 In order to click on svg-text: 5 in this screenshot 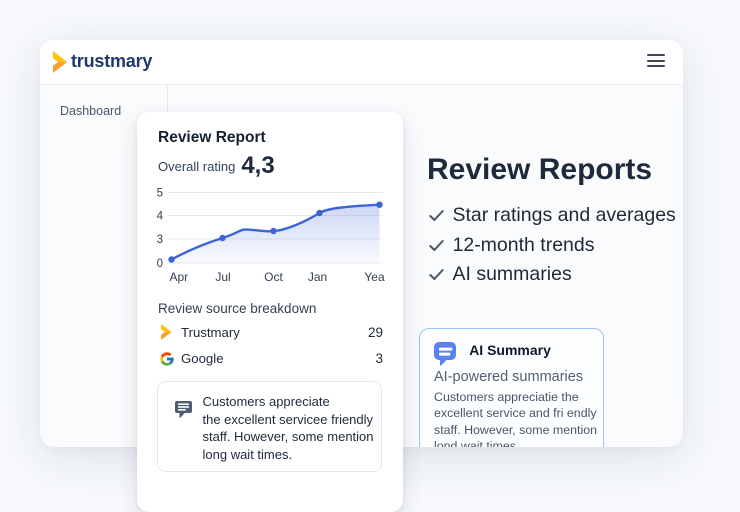, I will do `click(160, 194)`.